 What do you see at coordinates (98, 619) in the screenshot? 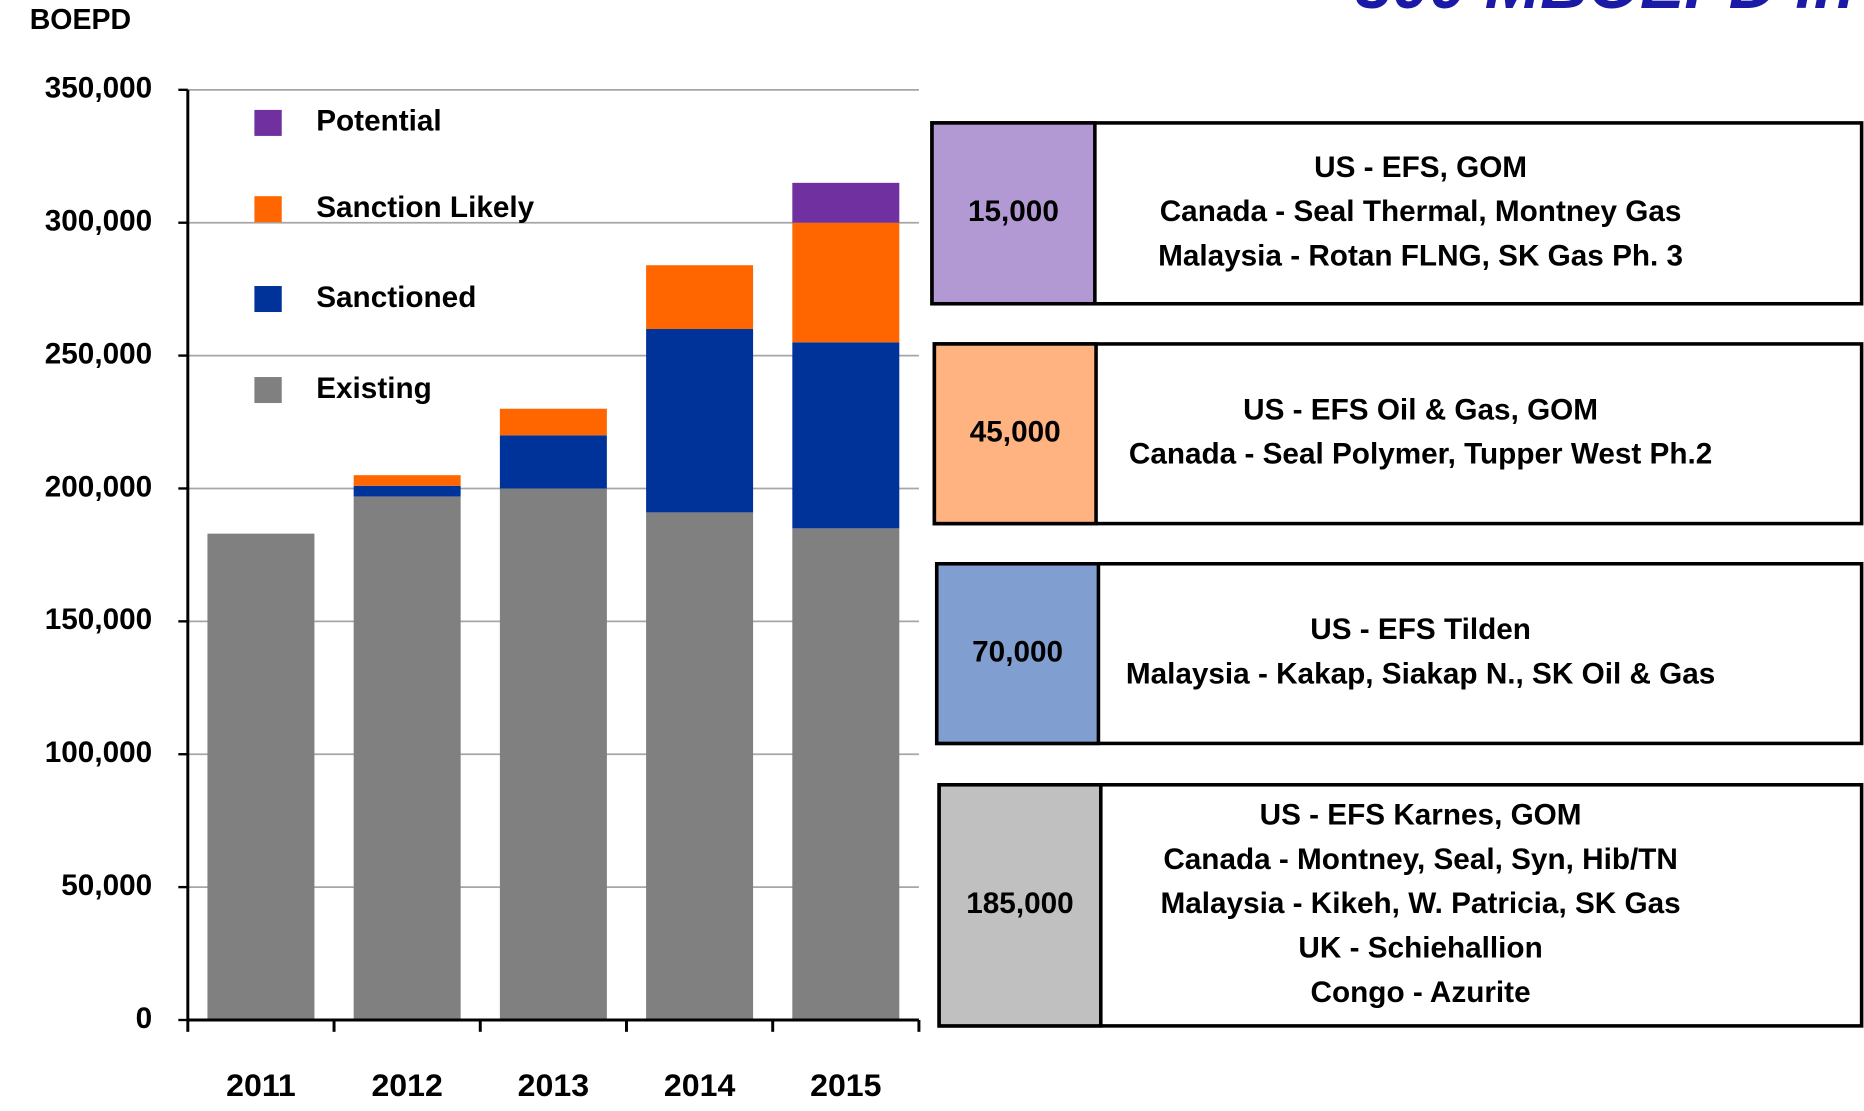
I see `y-tick-label: 150,000` at bounding box center [98, 619].